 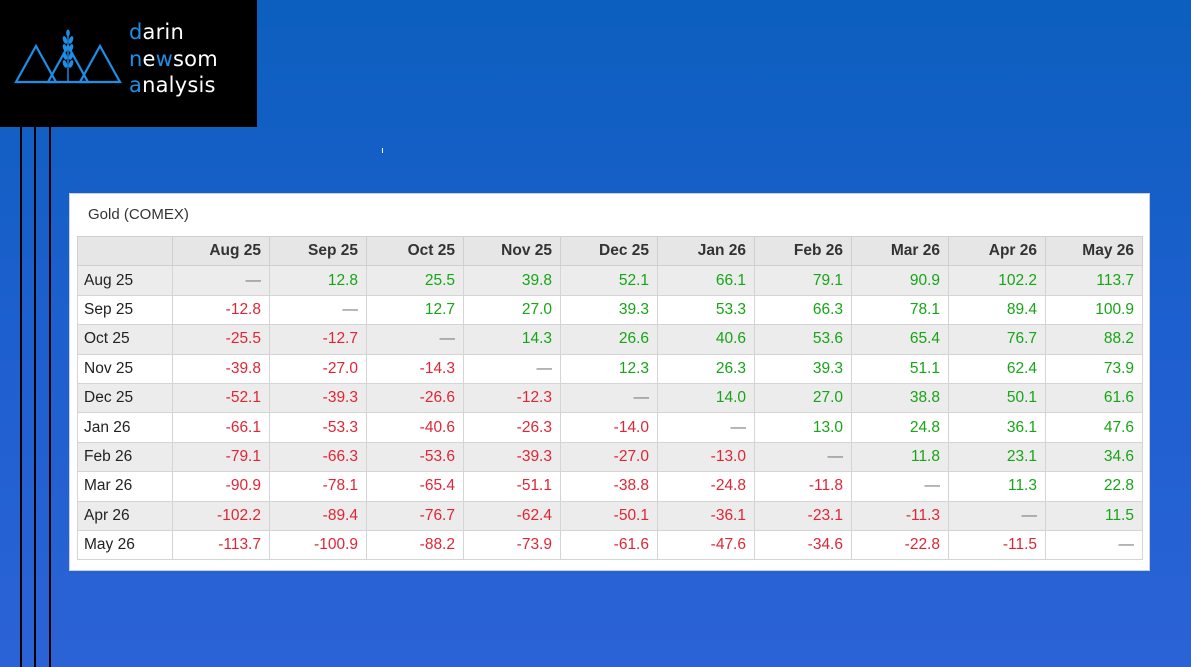 What do you see at coordinates (1094, 280) in the screenshot?
I see `table-cell: 113.7` at bounding box center [1094, 280].